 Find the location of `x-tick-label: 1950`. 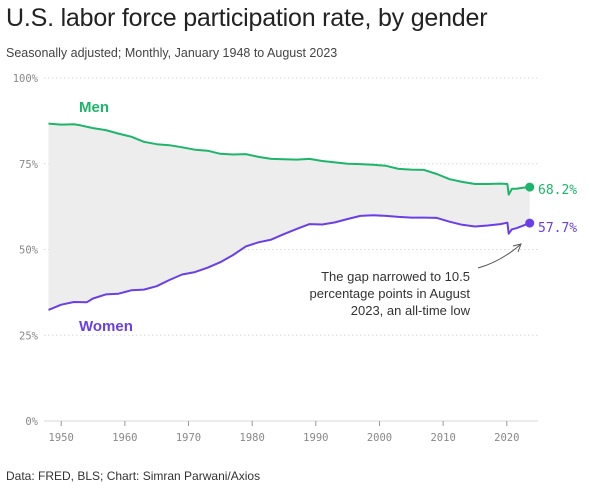

x-tick-label: 1950 is located at coordinates (61, 438).